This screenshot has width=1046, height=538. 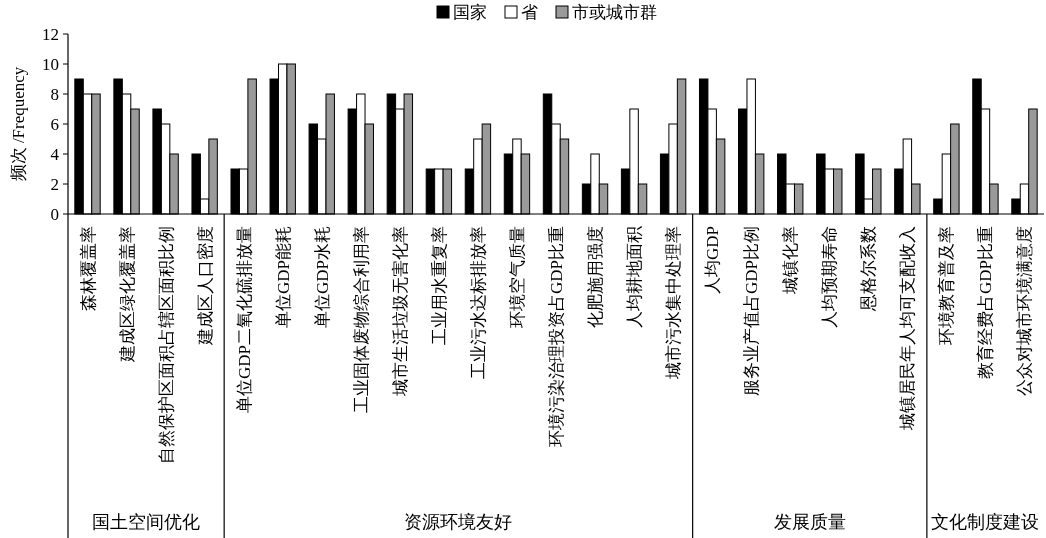 What do you see at coordinates (830, 277) in the screenshot?
I see `x-tick-label: 人均预期寿命` at bounding box center [830, 277].